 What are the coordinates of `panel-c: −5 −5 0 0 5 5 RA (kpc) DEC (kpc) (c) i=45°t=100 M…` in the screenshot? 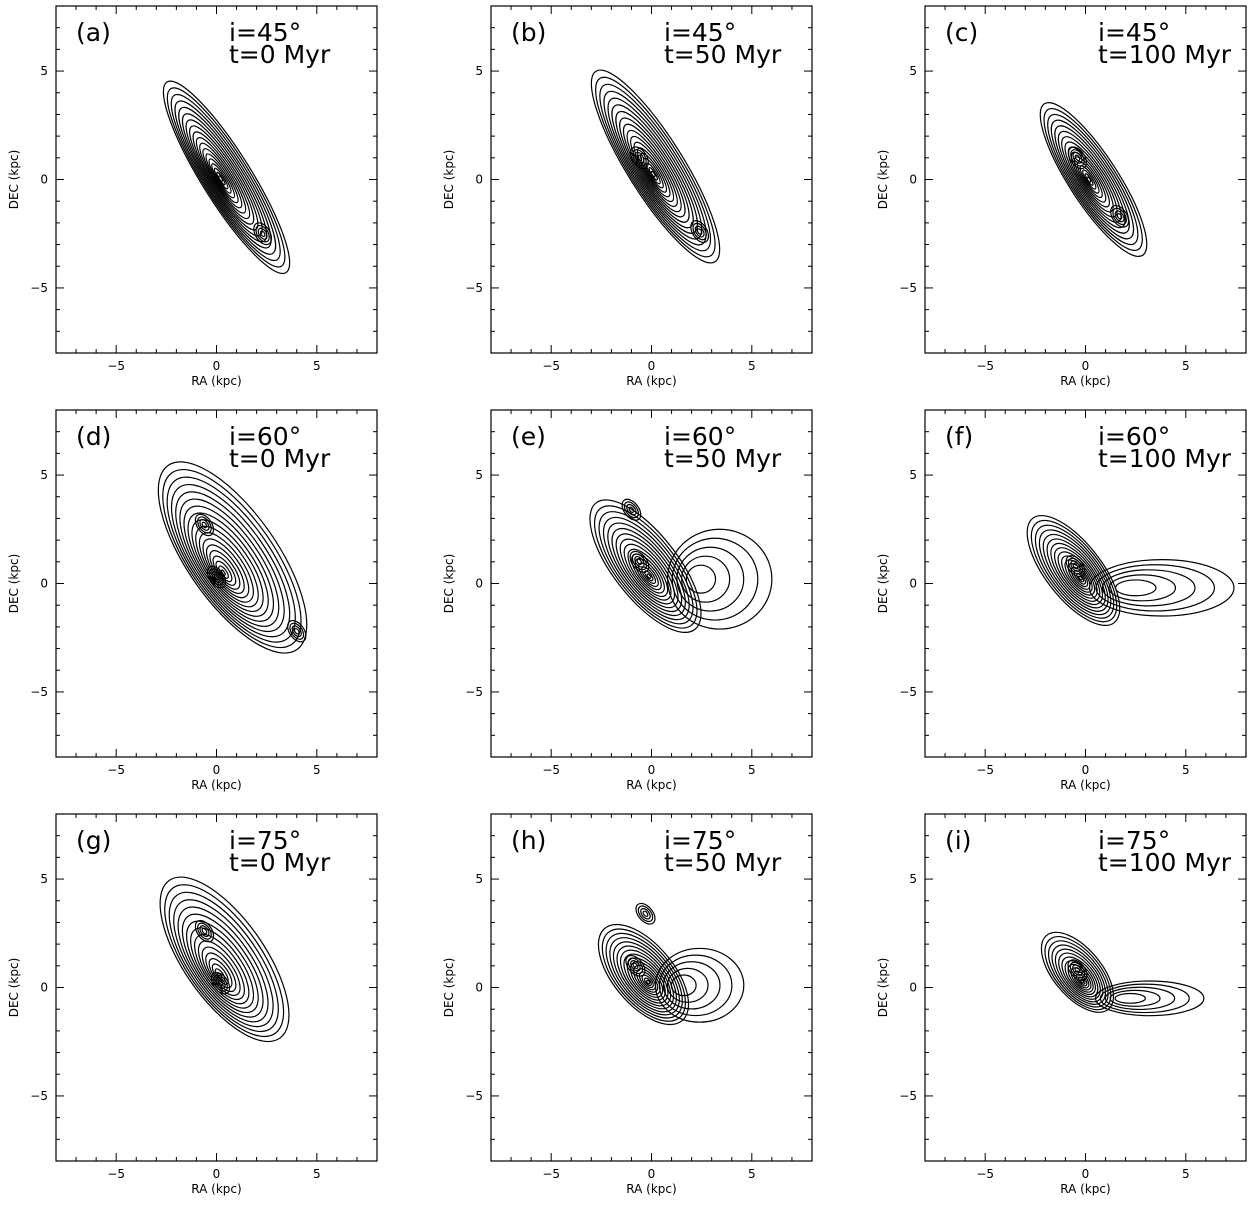 It's located at (1061, 196).